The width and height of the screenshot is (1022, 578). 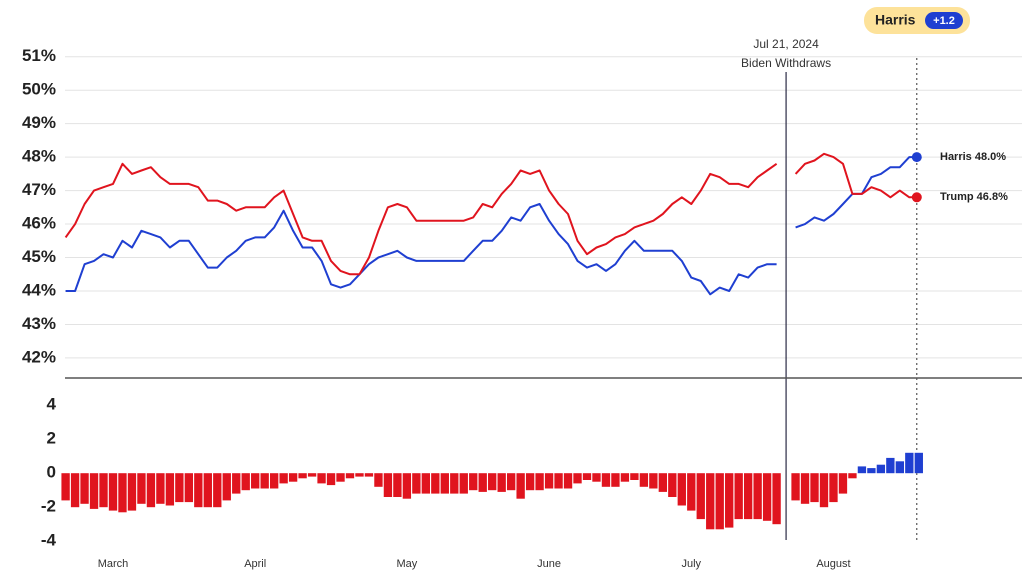 I want to click on y-tick-label: -2, so click(x=48, y=506).